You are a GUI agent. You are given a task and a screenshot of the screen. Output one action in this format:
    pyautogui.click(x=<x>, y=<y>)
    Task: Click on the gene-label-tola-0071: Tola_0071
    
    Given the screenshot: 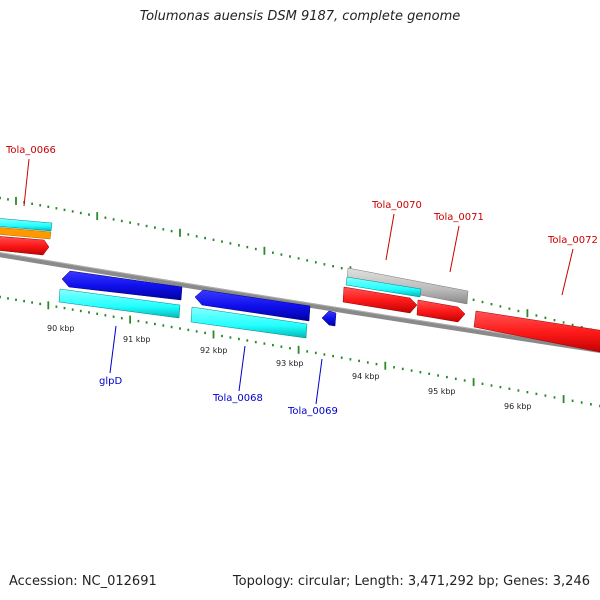 What is the action you would take?
    pyautogui.click(x=458, y=217)
    